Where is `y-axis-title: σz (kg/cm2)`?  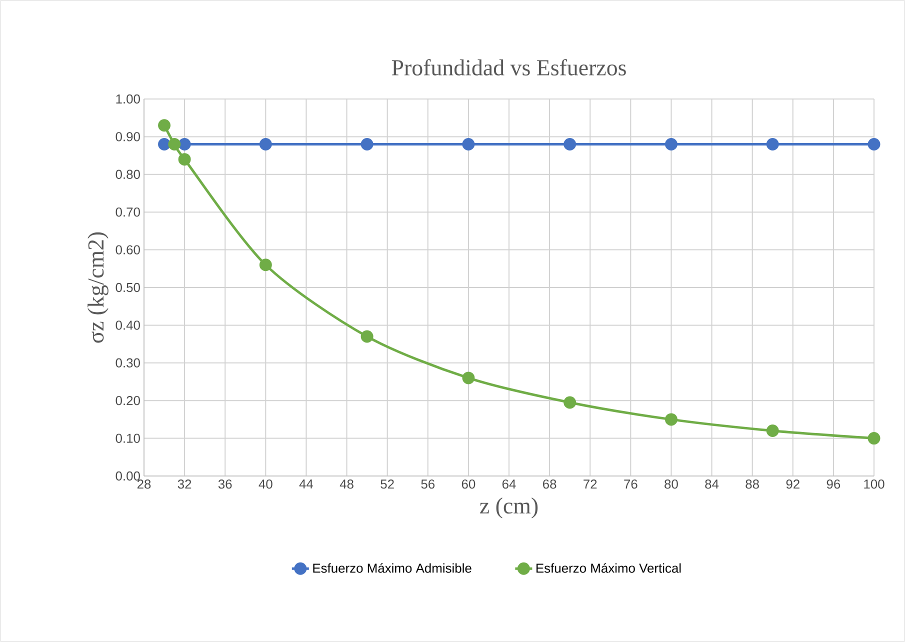
y-axis-title: σz (kg/cm2) is located at coordinates (98, 287).